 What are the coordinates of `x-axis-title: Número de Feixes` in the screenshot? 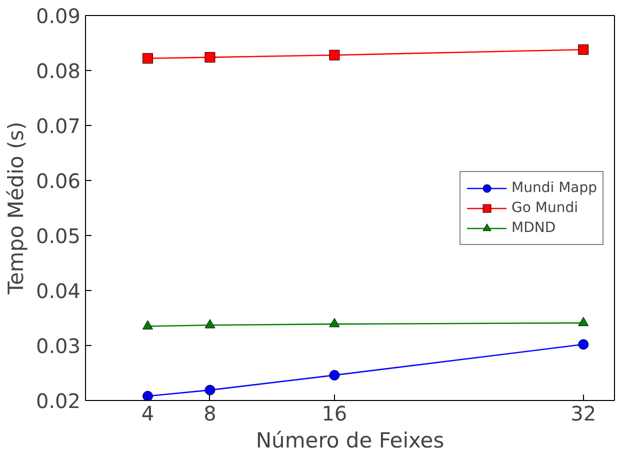 It's located at (350, 440).